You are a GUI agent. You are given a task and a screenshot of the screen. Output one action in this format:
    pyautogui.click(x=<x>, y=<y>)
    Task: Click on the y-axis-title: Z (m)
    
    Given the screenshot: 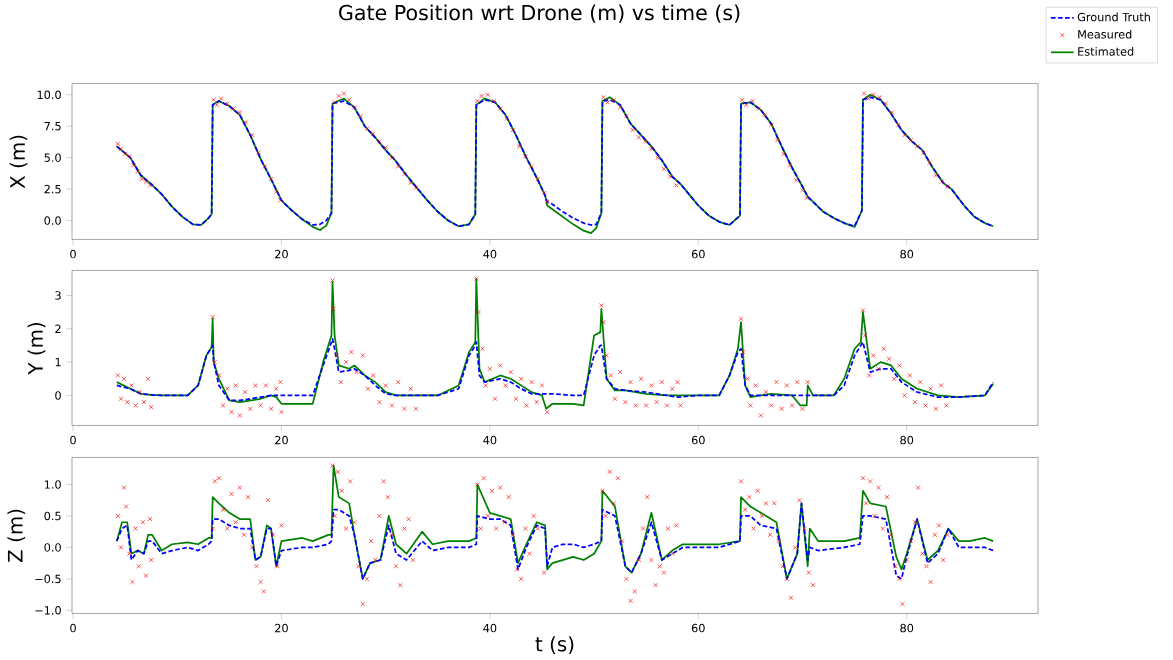 What is the action you would take?
    pyautogui.click(x=16, y=535)
    